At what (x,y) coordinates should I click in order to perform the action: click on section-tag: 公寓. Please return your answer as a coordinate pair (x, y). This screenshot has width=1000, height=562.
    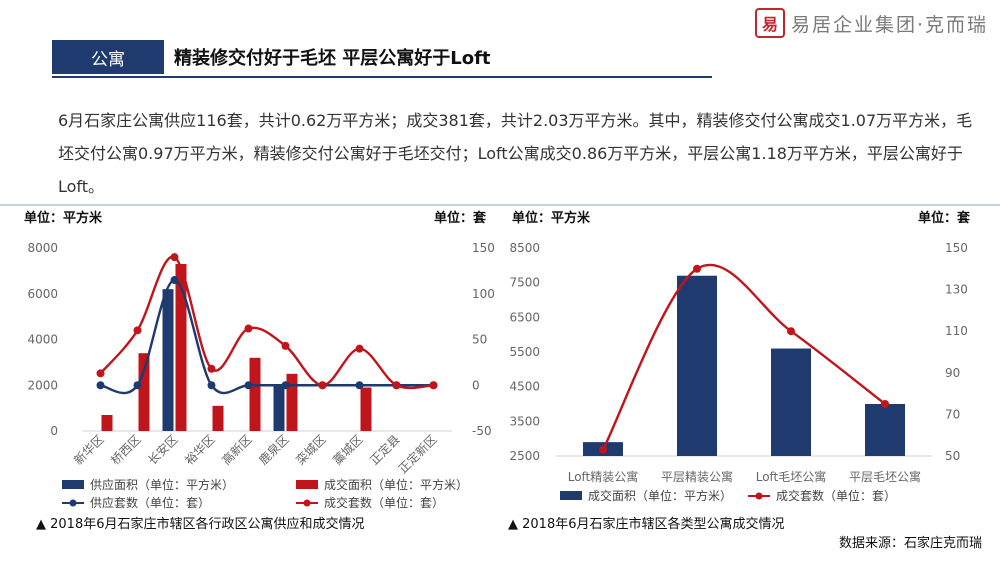
    Looking at the image, I should click on (108, 57).